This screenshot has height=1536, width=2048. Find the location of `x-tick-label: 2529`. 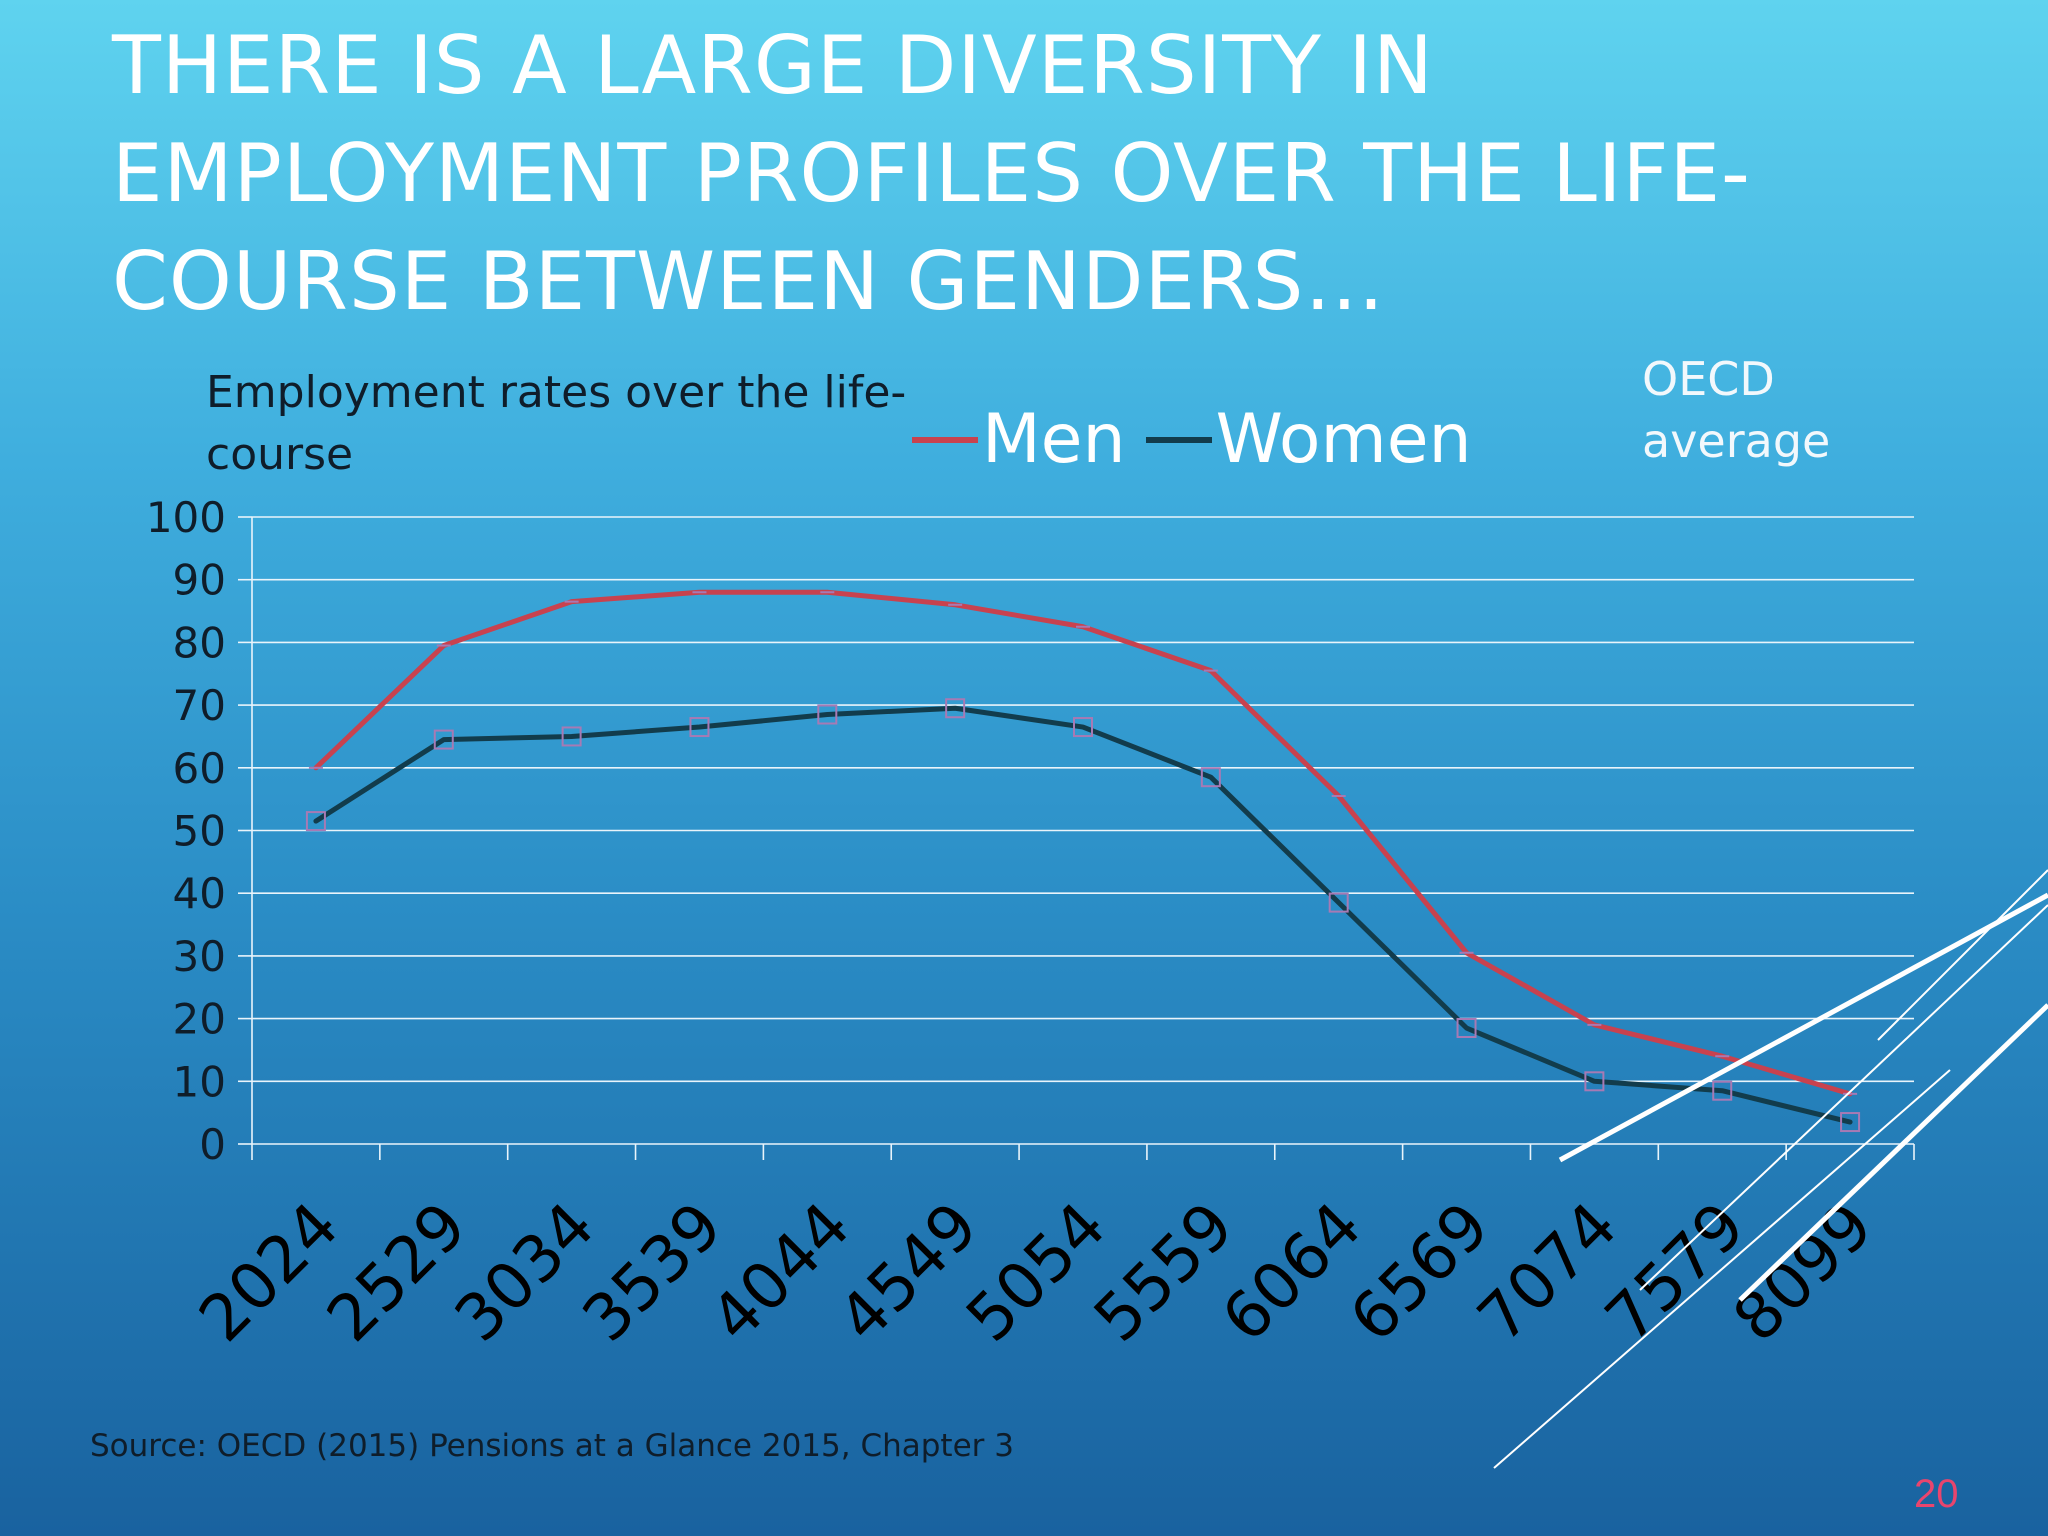

x-tick-label: 2529 is located at coordinates (397, 1272).